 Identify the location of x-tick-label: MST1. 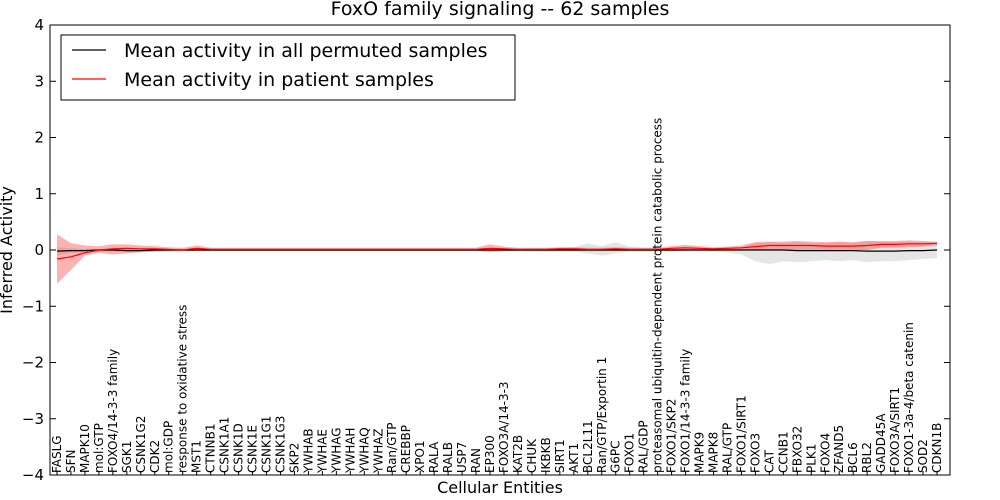
(197, 456).